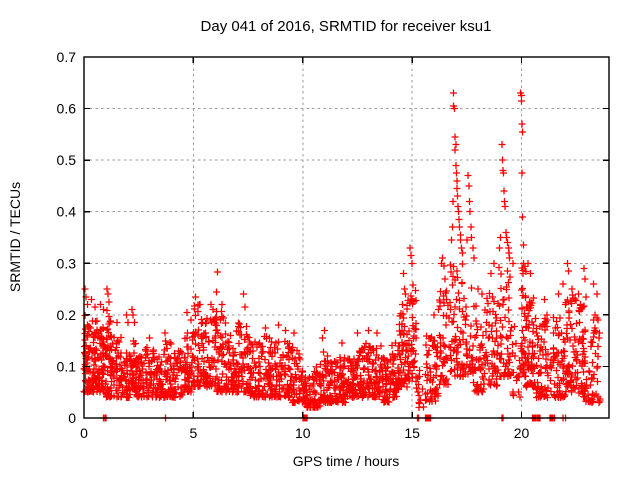 Image resolution: width=640 pixels, height=480 pixels. I want to click on x-tick-label: 15, so click(412, 433).